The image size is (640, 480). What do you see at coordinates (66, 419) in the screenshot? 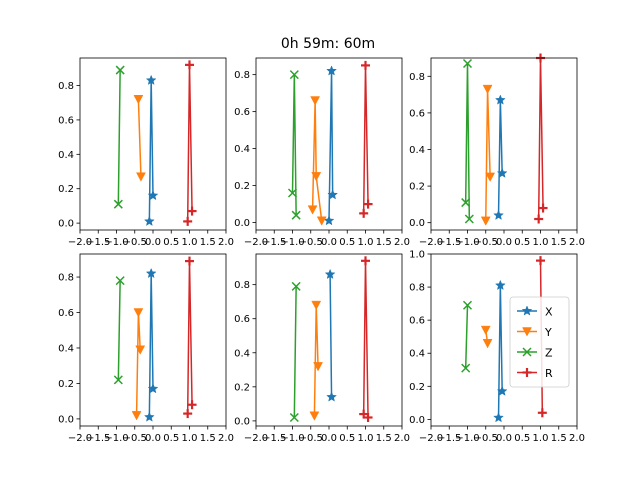
I see `y-tick-label: 0.0` at bounding box center [66, 419].